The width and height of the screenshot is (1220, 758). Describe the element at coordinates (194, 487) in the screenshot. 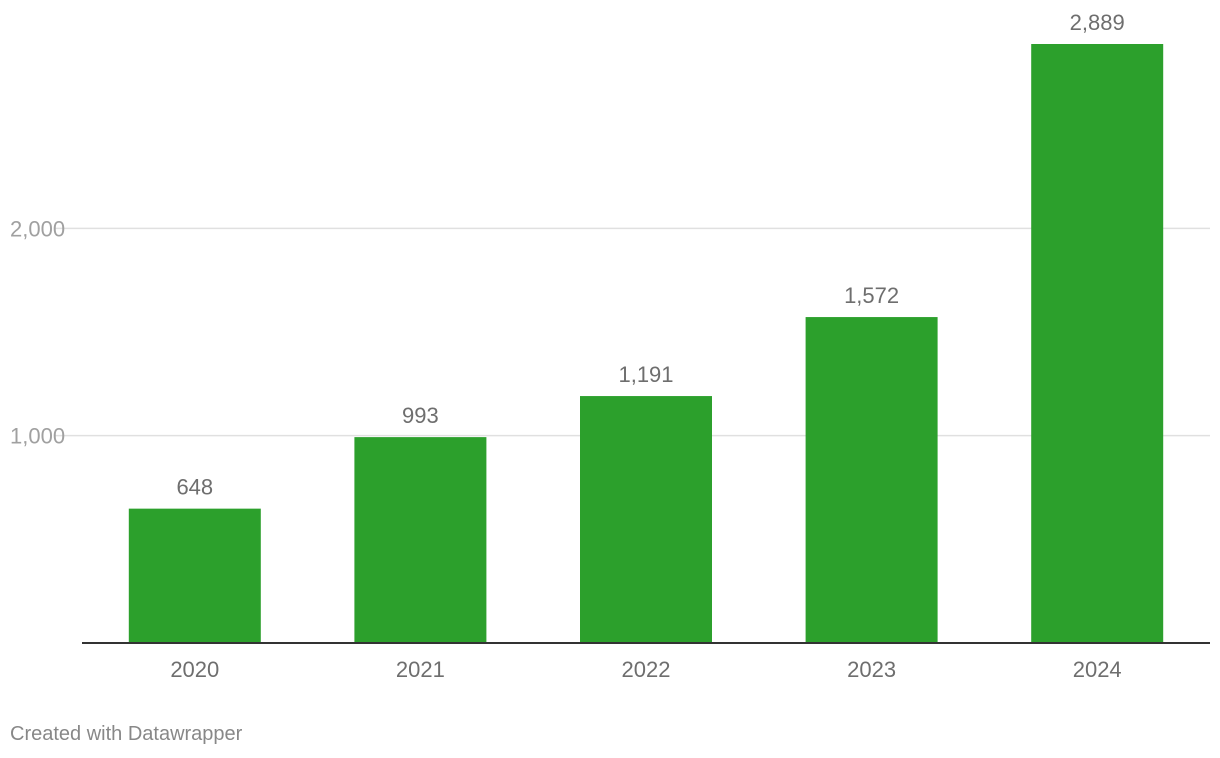

I see `value-label-2020: 648` at that location.